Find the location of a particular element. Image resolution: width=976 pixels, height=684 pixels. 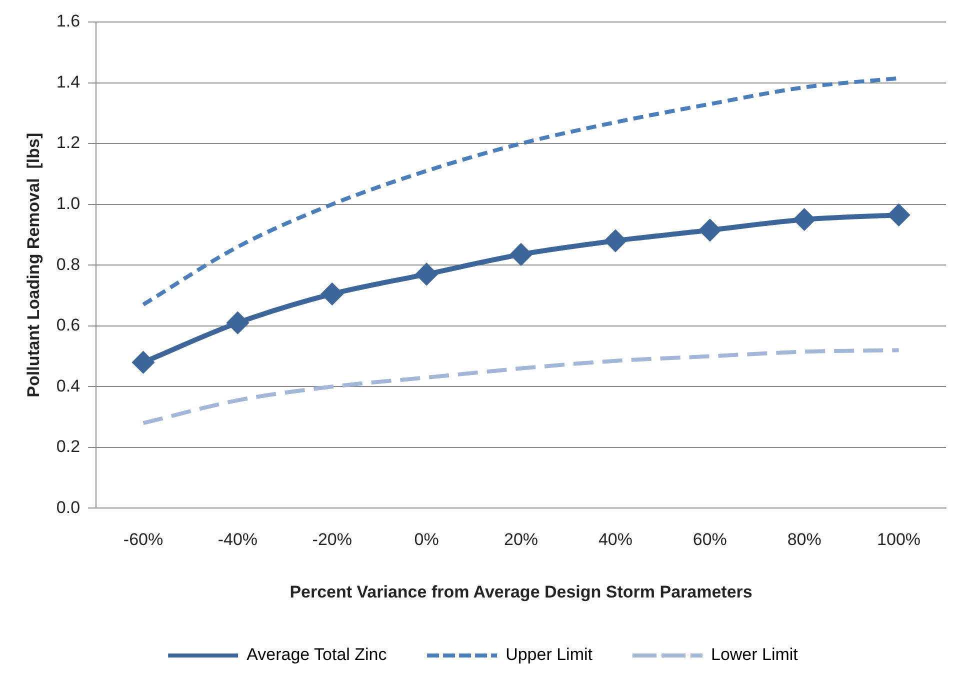

x-tick-label: -60% is located at coordinates (143, 540).